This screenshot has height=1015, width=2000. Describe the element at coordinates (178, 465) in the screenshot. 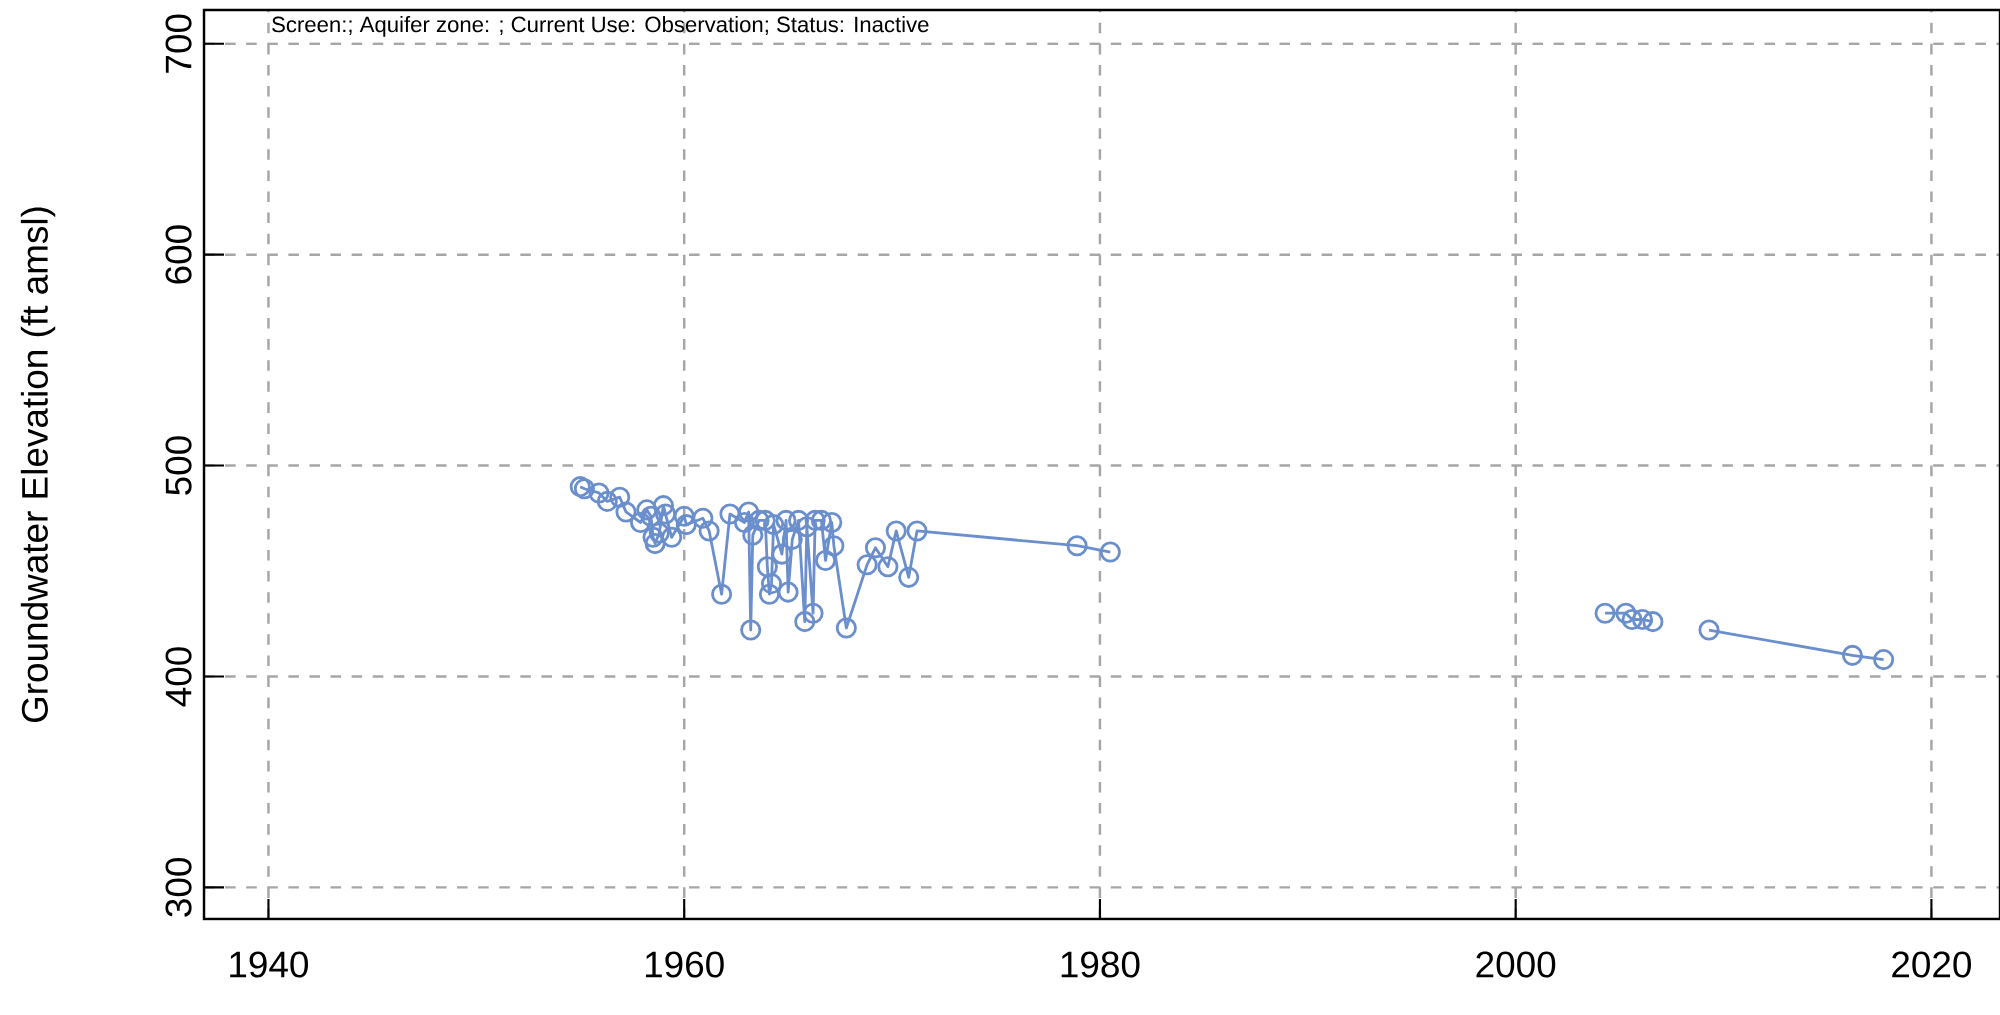

I see `y-tick-label: 500` at that location.